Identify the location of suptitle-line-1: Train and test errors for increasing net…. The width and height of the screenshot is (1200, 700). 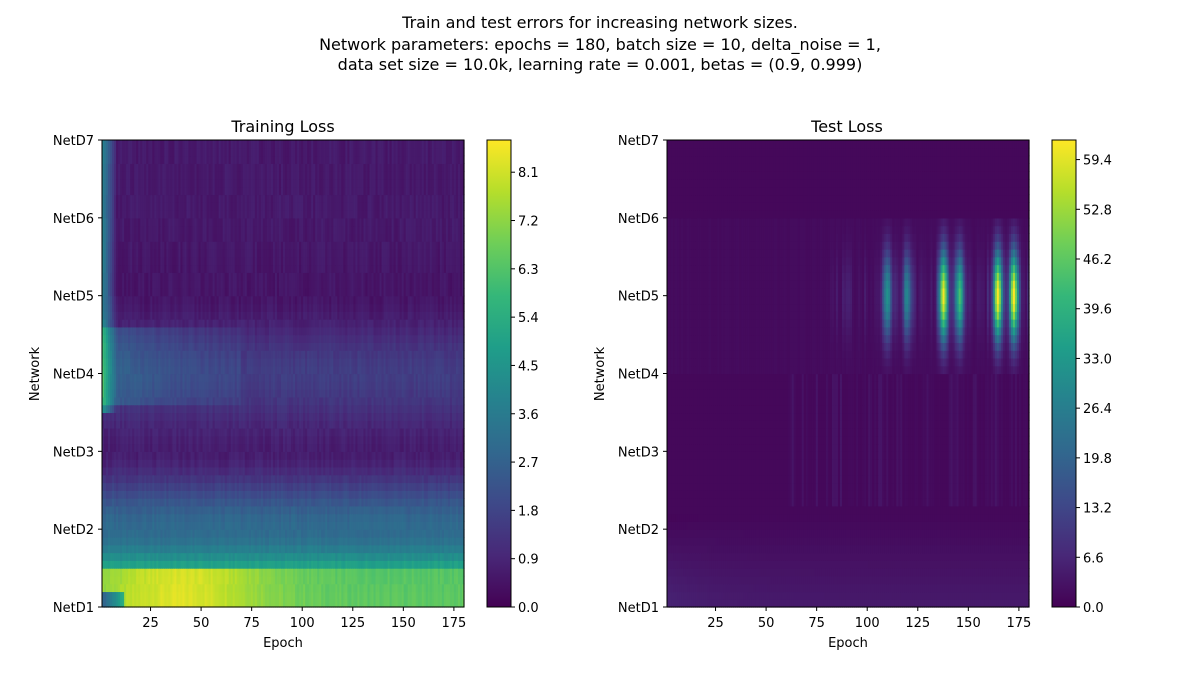
(599, 22).